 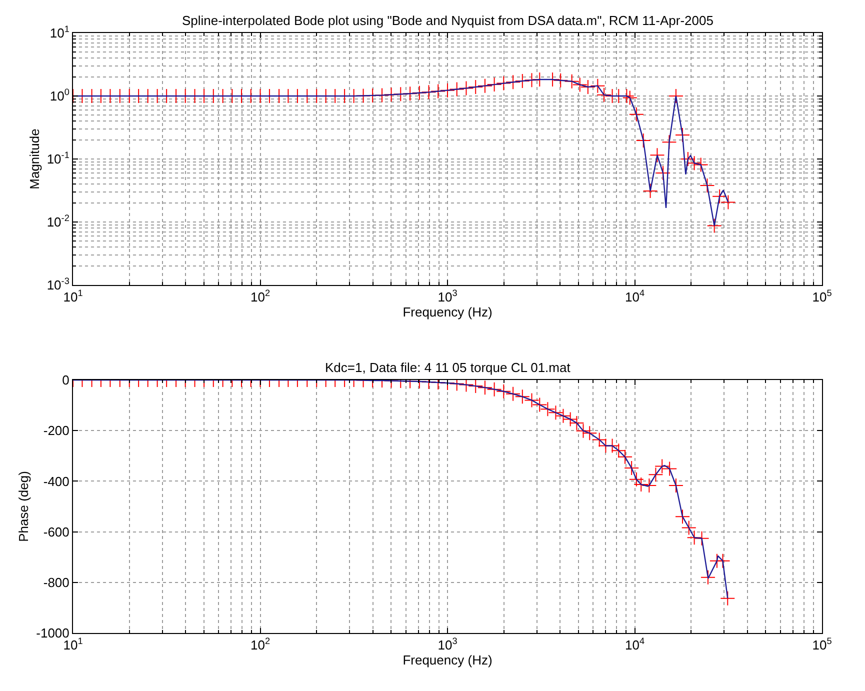 I want to click on y-tick-label: -1000, so click(x=53, y=633).